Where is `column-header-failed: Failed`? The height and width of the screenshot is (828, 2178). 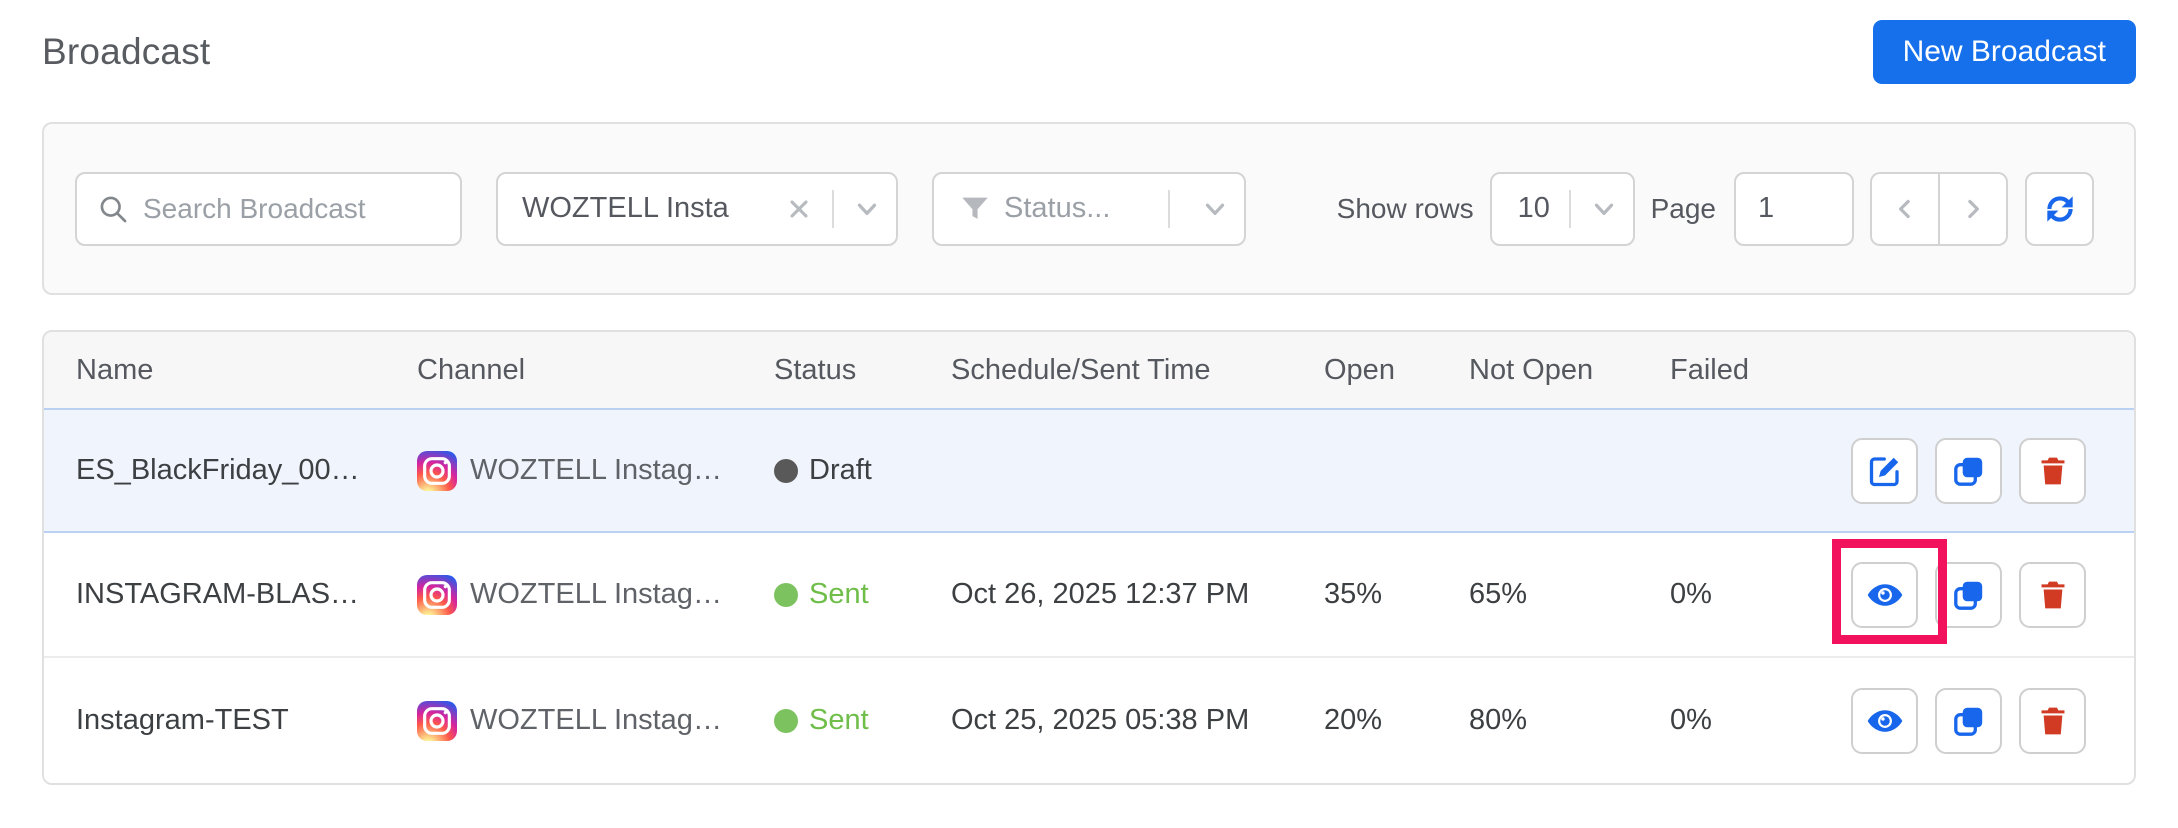 column-header-failed: Failed is located at coordinates (1709, 369).